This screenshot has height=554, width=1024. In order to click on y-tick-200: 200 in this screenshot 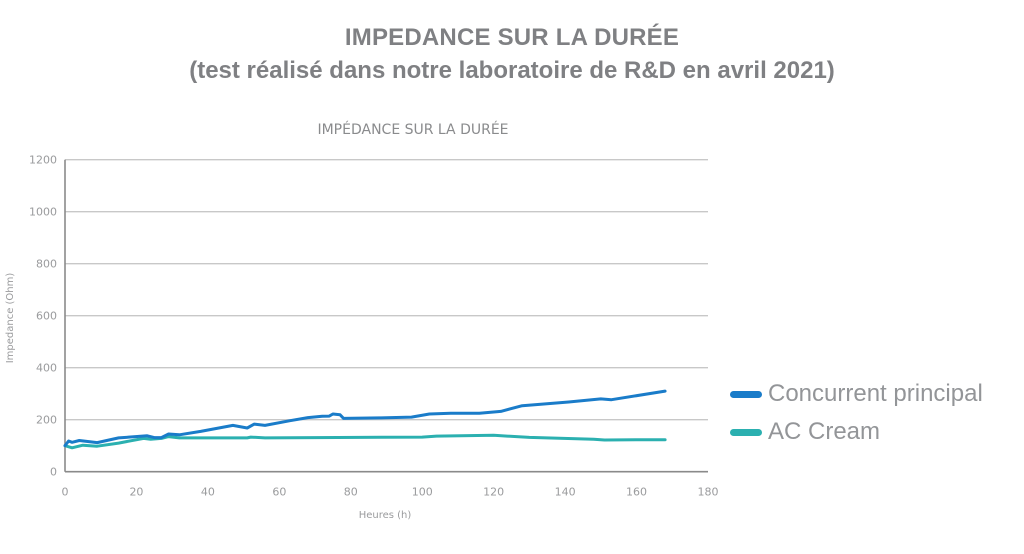, I will do `click(46, 420)`.